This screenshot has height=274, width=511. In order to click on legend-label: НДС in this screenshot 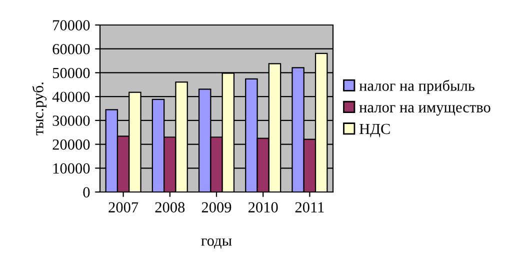, I will do `click(374, 131)`.